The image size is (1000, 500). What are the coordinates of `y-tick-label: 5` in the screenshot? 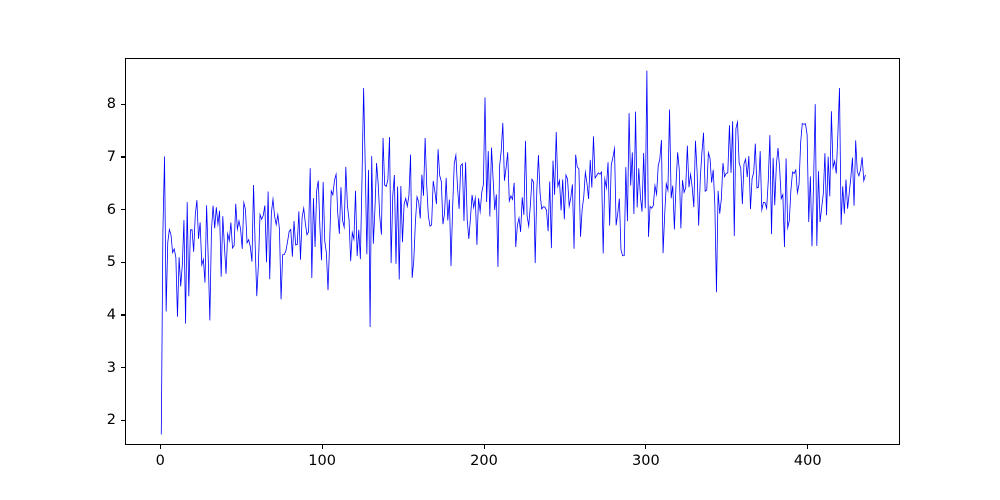 It's located at (111, 262).